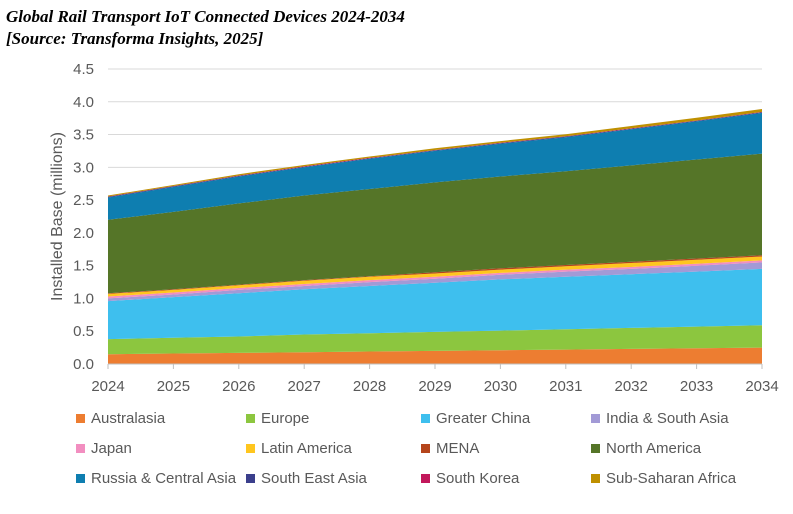 The height and width of the screenshot is (514, 793). Describe the element at coordinates (285, 418) in the screenshot. I see `legend-label: Europe` at that location.